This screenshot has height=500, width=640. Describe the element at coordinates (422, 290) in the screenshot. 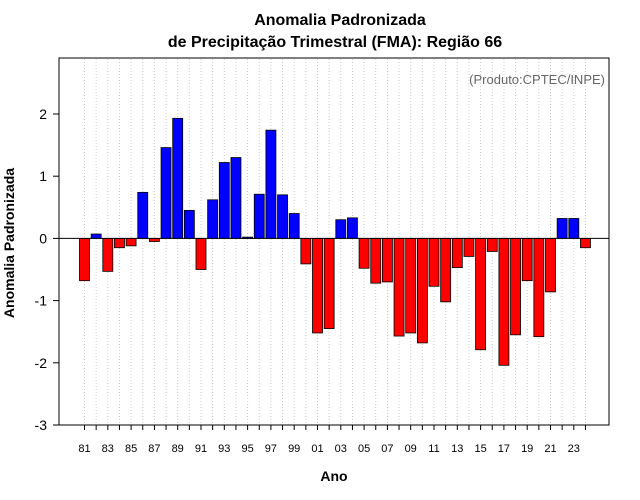

I see `bar-2010` at that location.